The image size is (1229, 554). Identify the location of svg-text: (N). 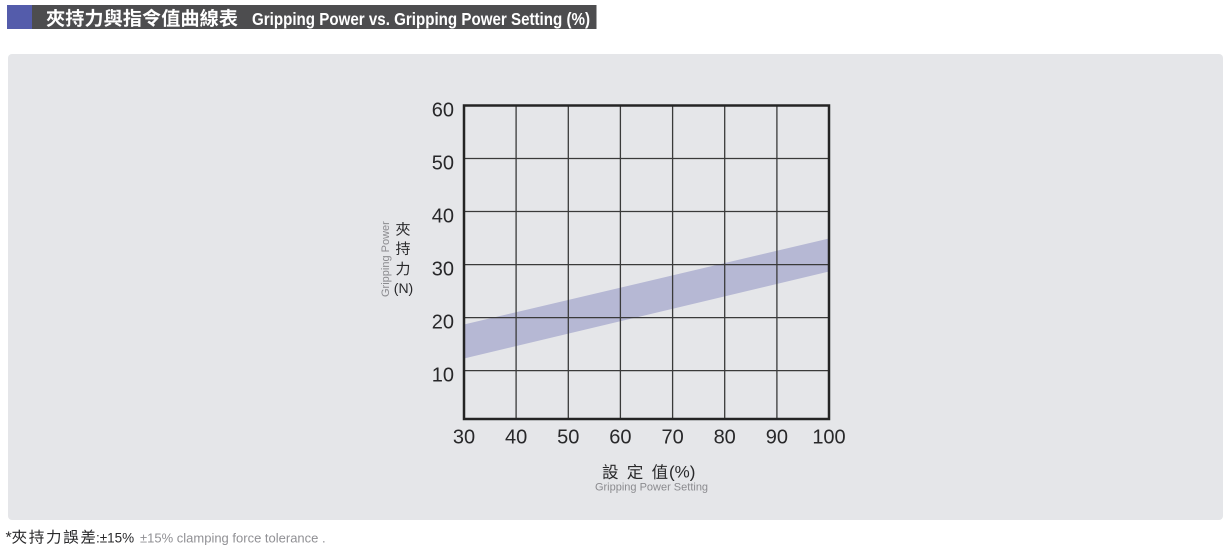
(403, 288).